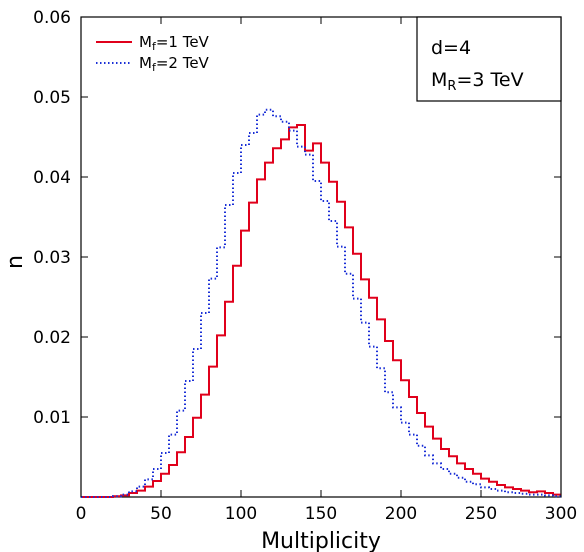 Image resolution: width=584 pixels, height=552 pixels. Describe the element at coordinates (477, 81) in the screenshot. I see `parameter-mass-scale: MR=3 TeV` at that location.